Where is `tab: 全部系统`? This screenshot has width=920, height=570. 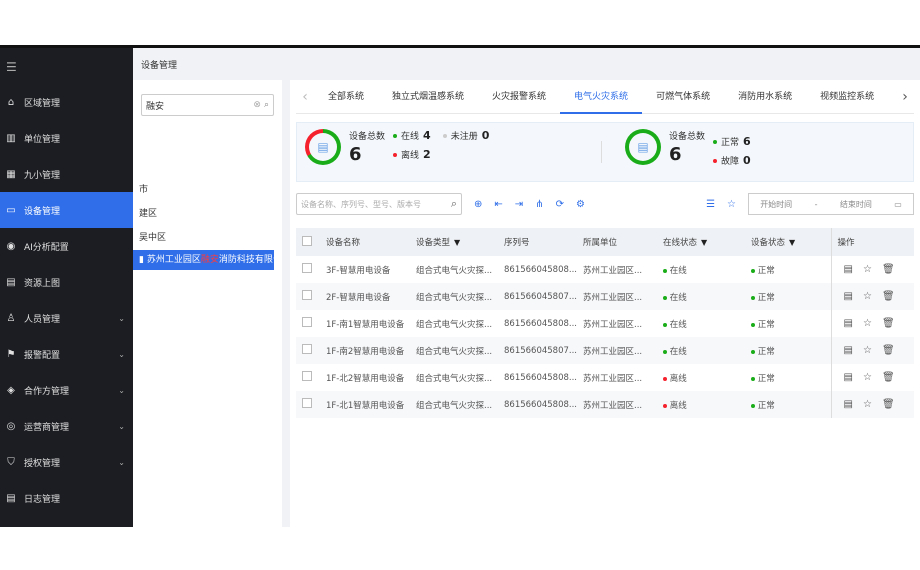
tab: 全部系统 is located at coordinates (346, 96).